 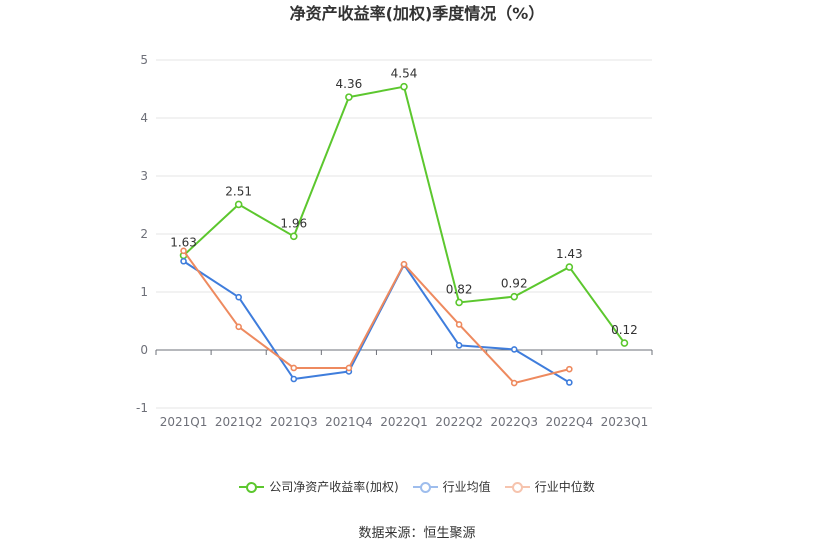 What do you see at coordinates (238, 191) in the screenshot?
I see `data-label: 2.51` at bounding box center [238, 191].